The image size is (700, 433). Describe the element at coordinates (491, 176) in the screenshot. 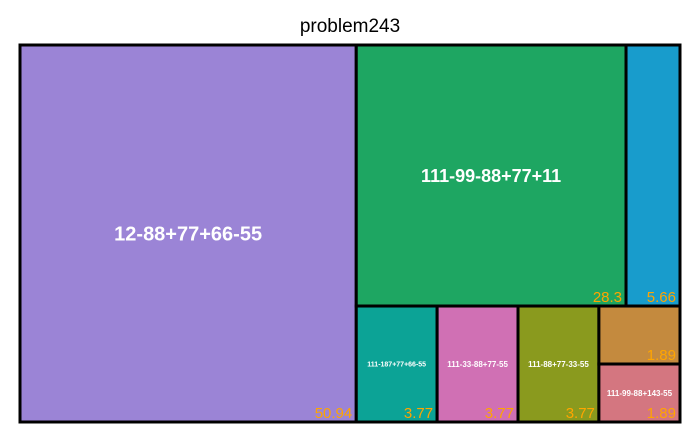

I see `tile-label: 111-99-88+77+11` at that location.